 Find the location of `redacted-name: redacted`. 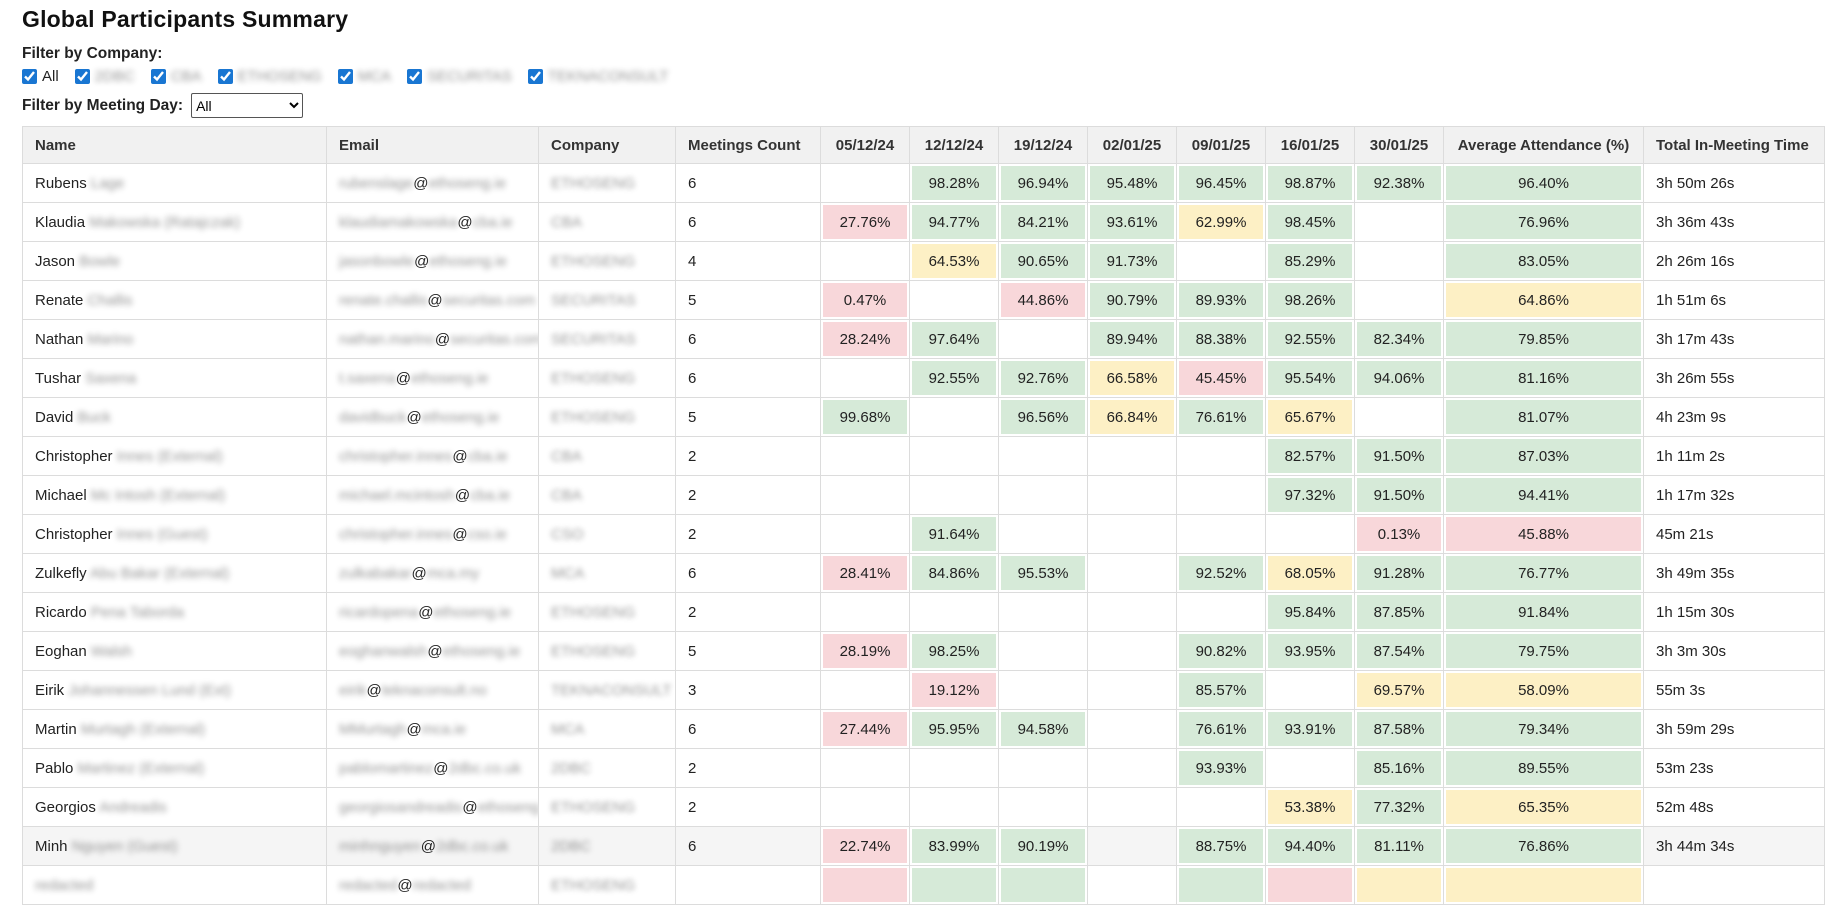

redacted-name: redacted is located at coordinates (64, 885).